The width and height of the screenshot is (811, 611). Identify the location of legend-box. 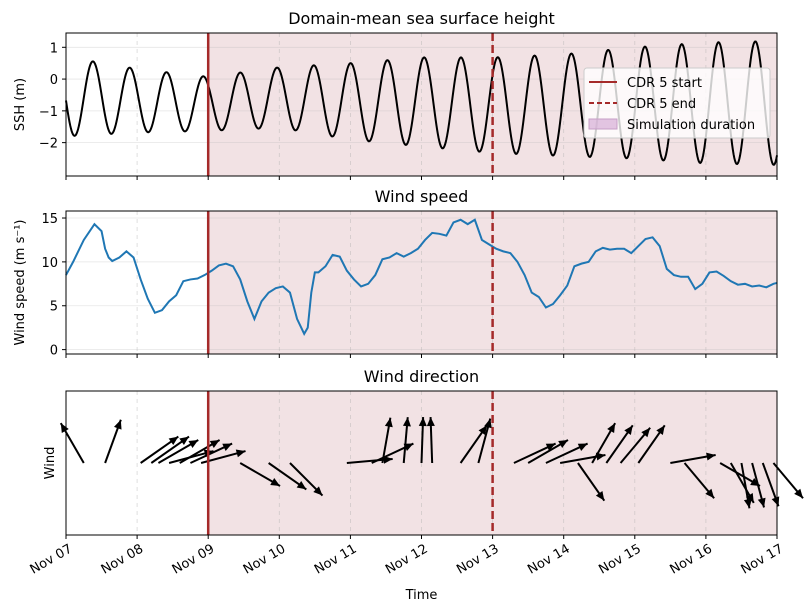
(677, 103).